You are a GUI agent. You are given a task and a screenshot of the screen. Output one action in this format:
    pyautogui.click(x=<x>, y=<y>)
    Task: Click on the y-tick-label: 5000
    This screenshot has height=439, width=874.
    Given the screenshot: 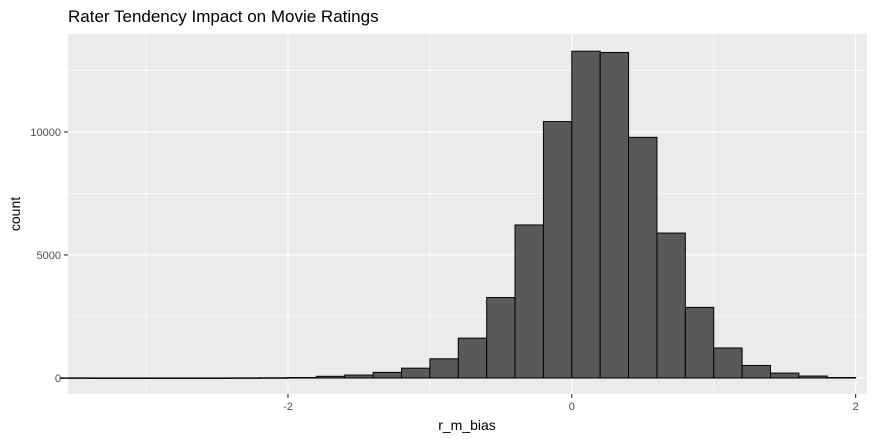 What is the action you would take?
    pyautogui.click(x=49, y=256)
    